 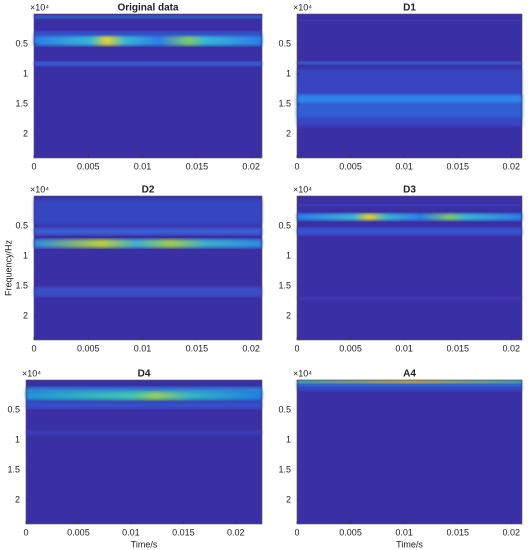 What do you see at coordinates (148, 190) in the screenshot?
I see `panel-title: D2` at bounding box center [148, 190].